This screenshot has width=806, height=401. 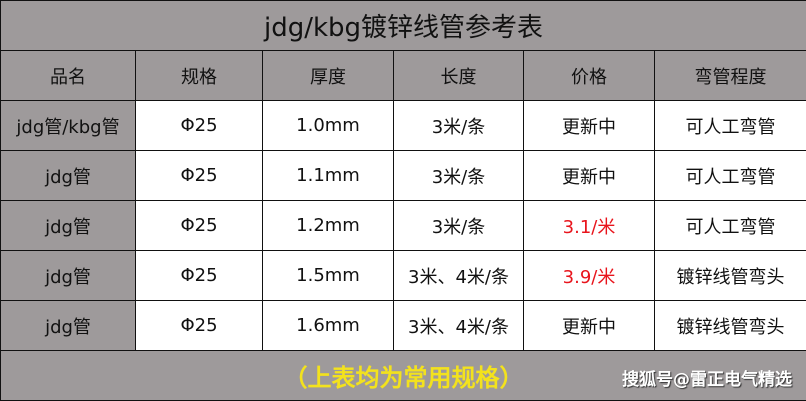 What do you see at coordinates (589, 226) in the screenshot?
I see `price-cell: 3.1/米` at bounding box center [589, 226].